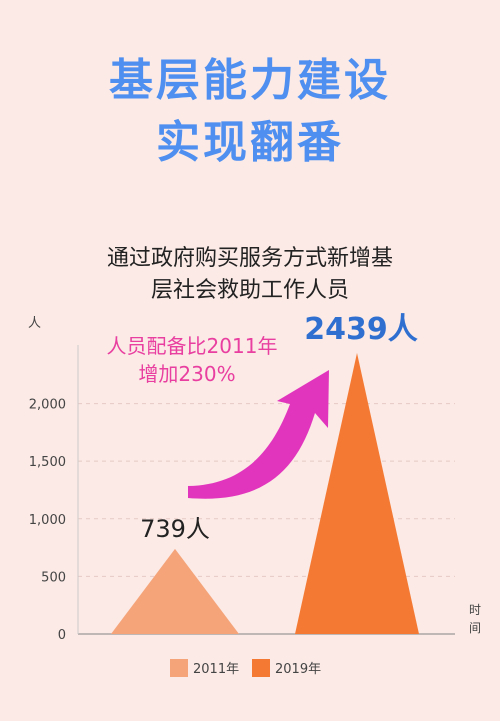  What do you see at coordinates (175, 591) in the screenshot?
I see `bar-2011年` at bounding box center [175, 591].